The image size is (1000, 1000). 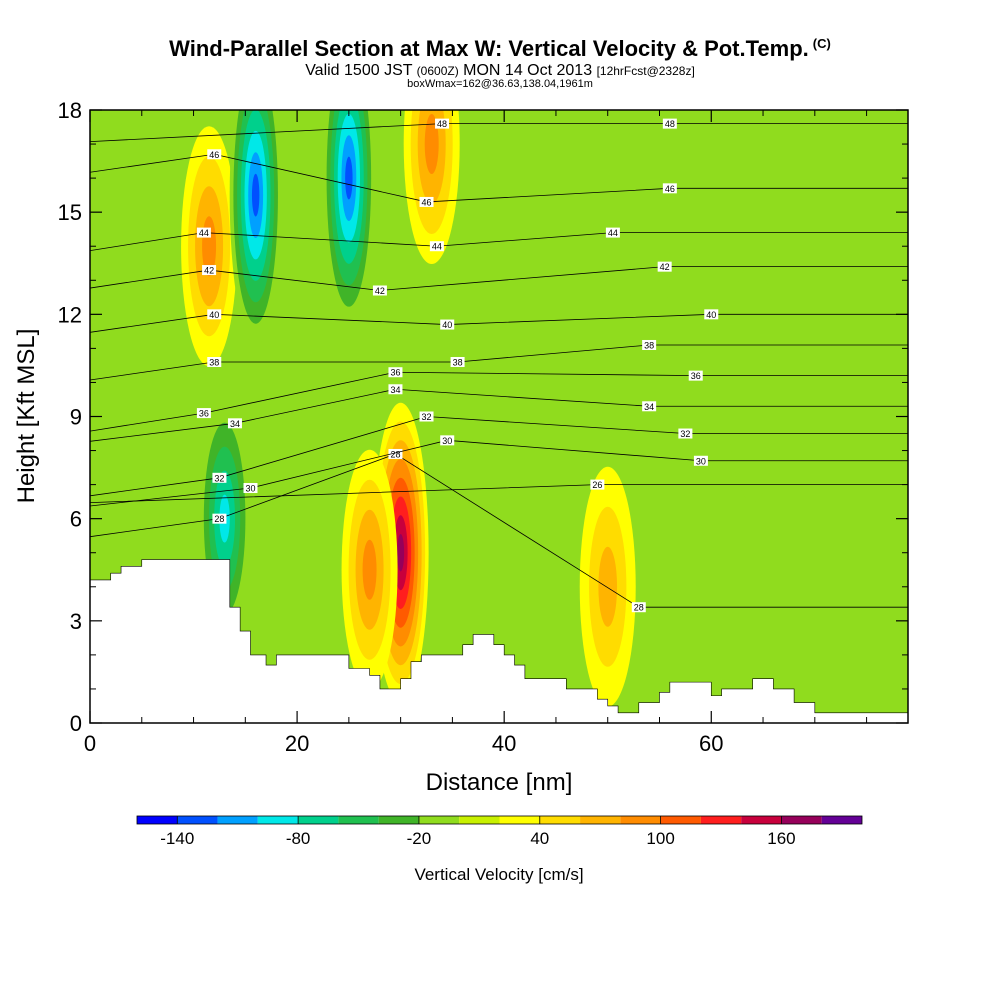 I want to click on y-tick-label-4: 12, so click(x=70, y=314).